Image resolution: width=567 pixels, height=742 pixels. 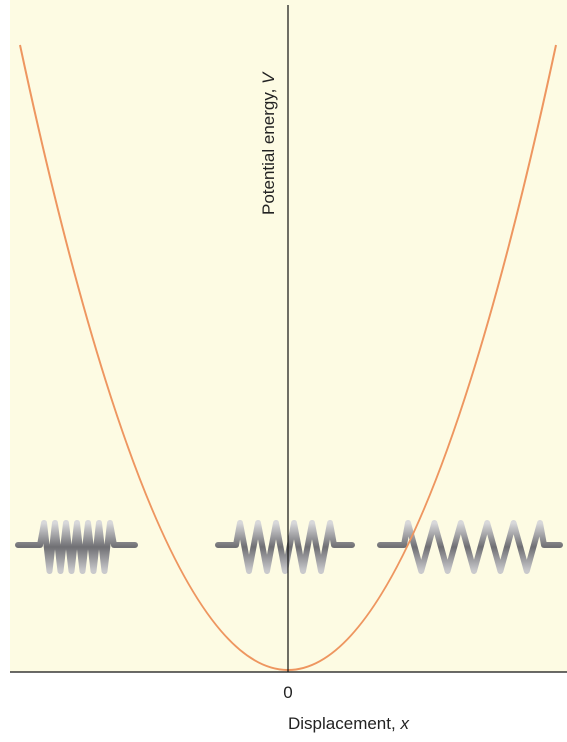 I want to click on origin-label: 0, so click(x=287, y=692).